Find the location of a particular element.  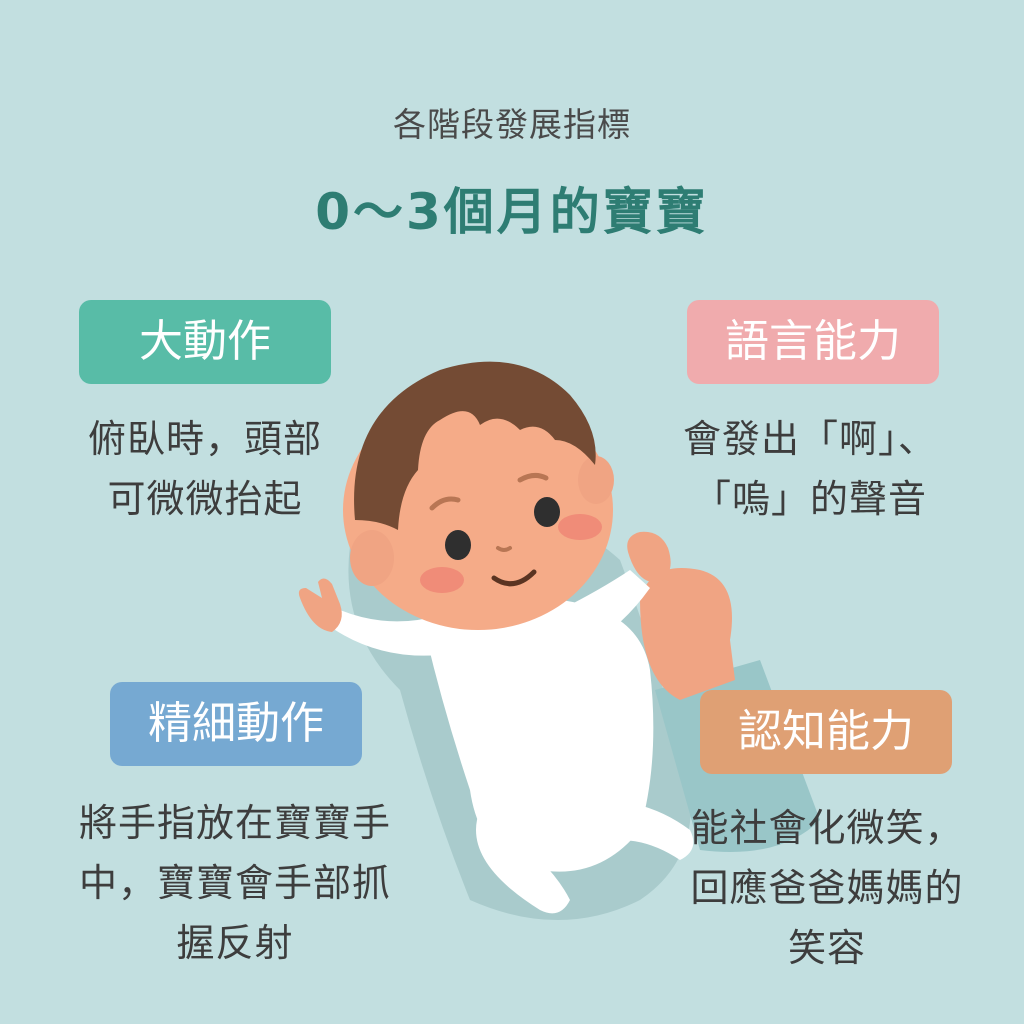

page-title: 0～3個月的寶寶 is located at coordinates (512, 212).